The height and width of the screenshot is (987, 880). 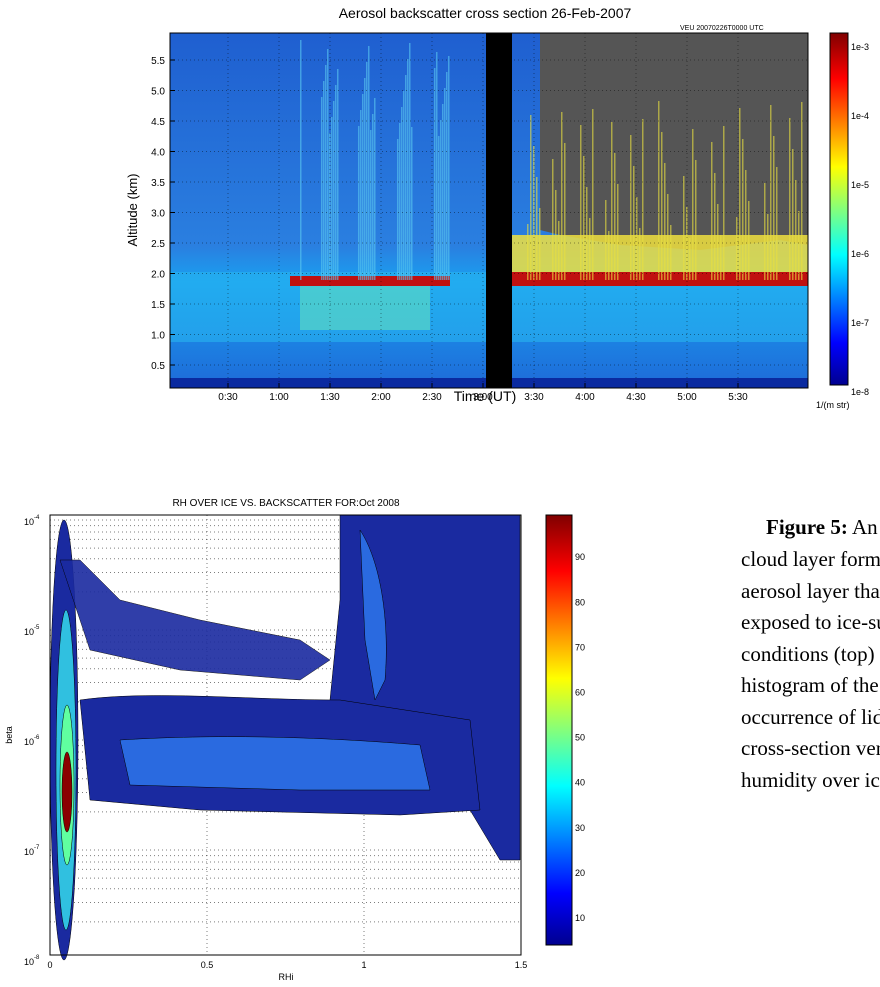 What do you see at coordinates (286, 977) in the screenshot?
I see `bottom-x-label: RHi` at bounding box center [286, 977].